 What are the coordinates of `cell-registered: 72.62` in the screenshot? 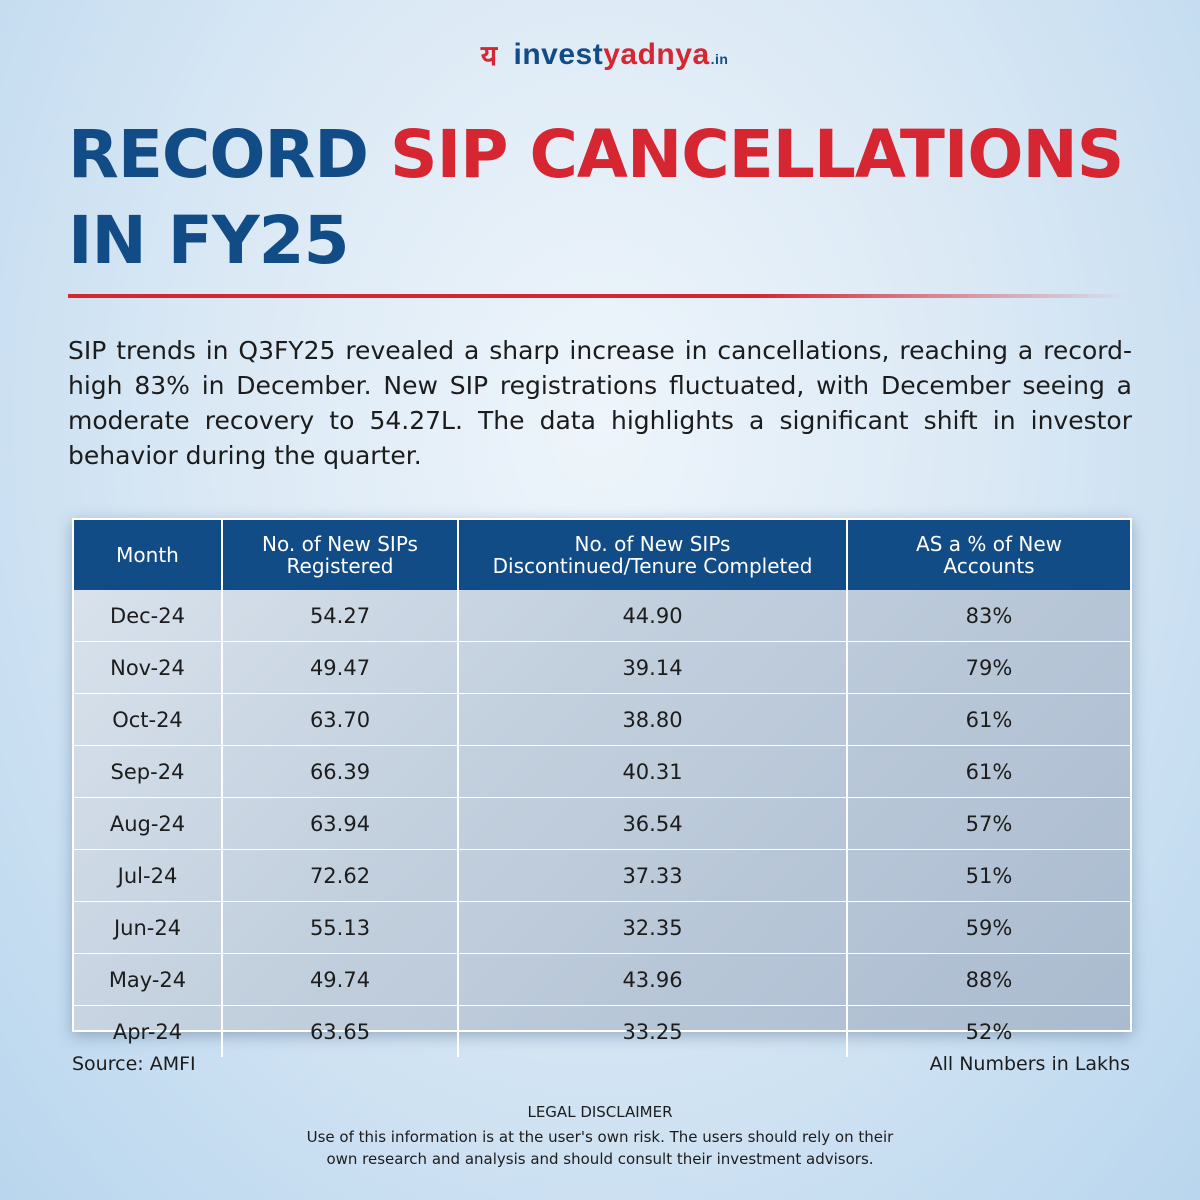 It's located at (340, 875).